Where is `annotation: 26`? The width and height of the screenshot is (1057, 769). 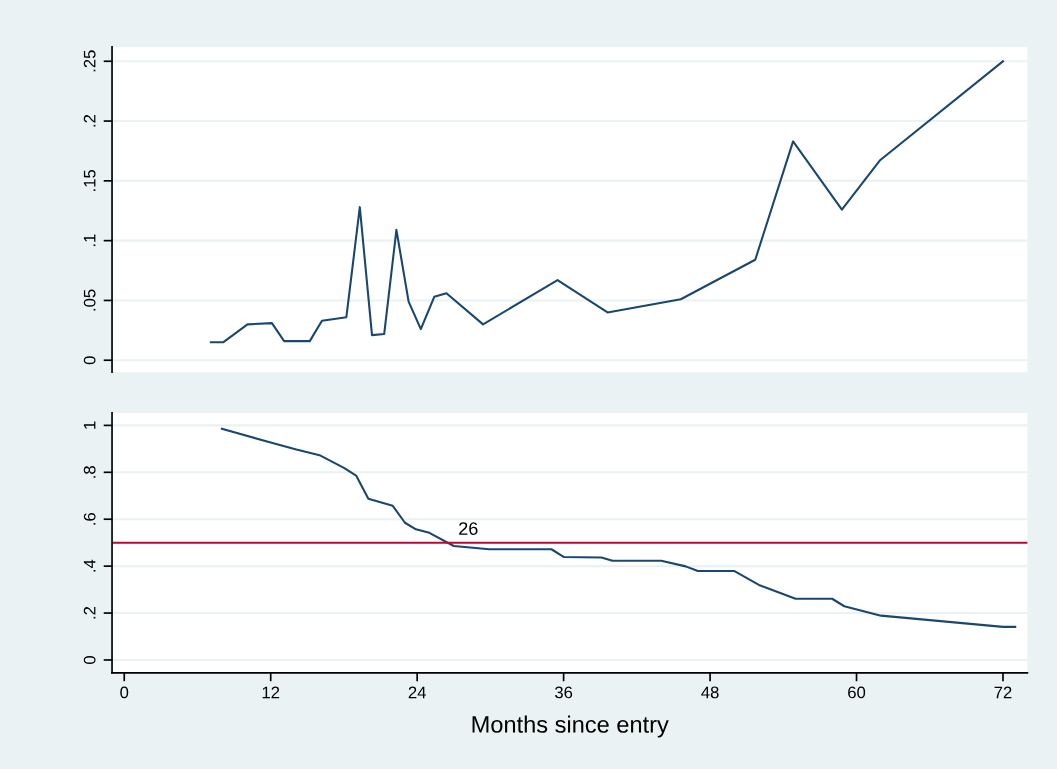
annotation: 26 is located at coordinates (468, 528).